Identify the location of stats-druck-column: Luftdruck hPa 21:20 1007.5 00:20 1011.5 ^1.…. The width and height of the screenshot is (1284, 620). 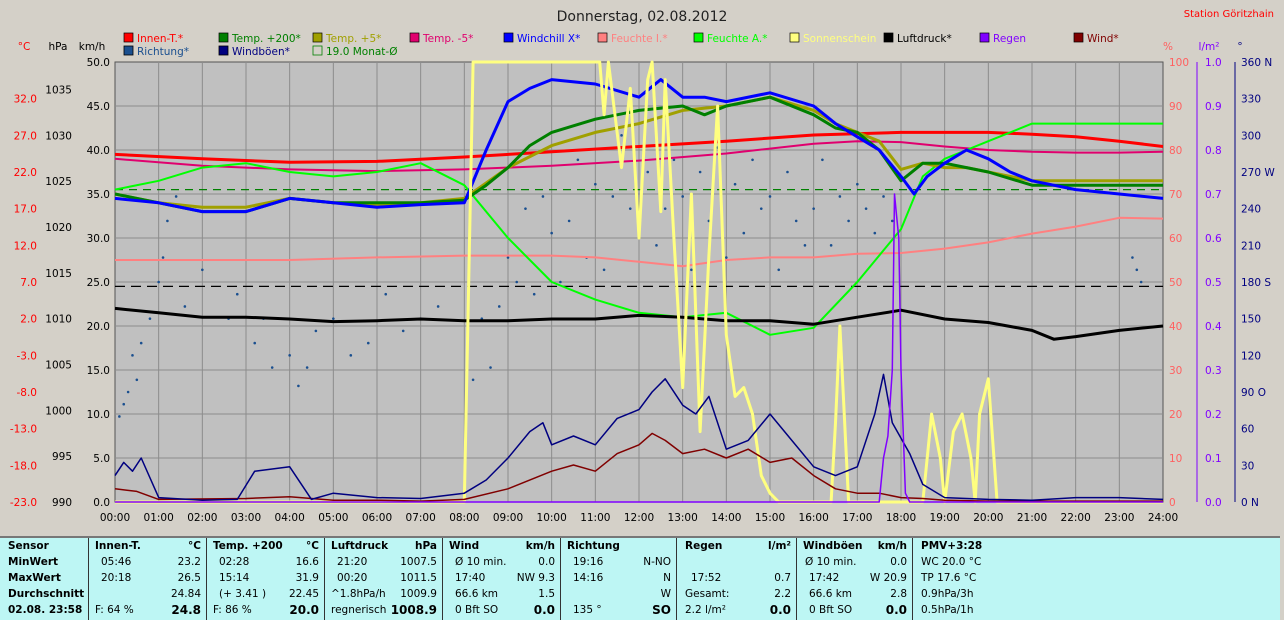
(383, 579).